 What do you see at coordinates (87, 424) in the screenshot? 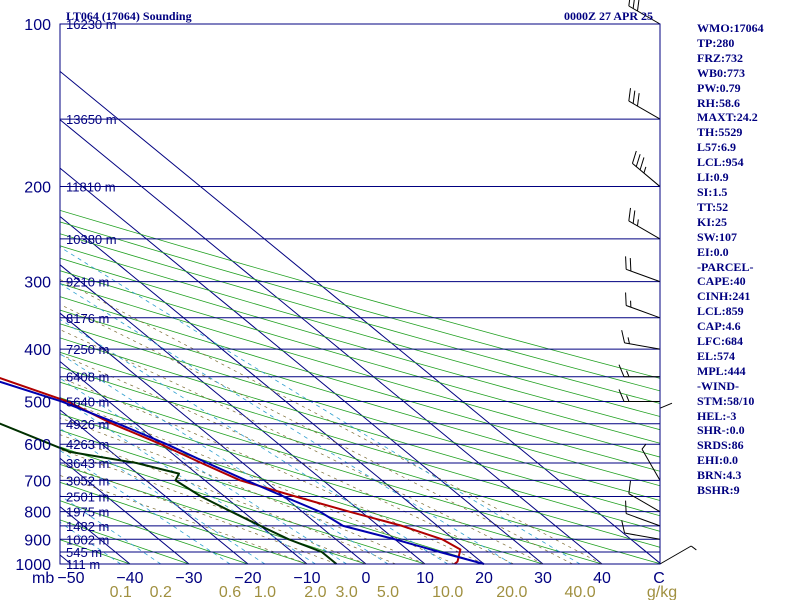
I see `height-label: 4926 m` at bounding box center [87, 424].